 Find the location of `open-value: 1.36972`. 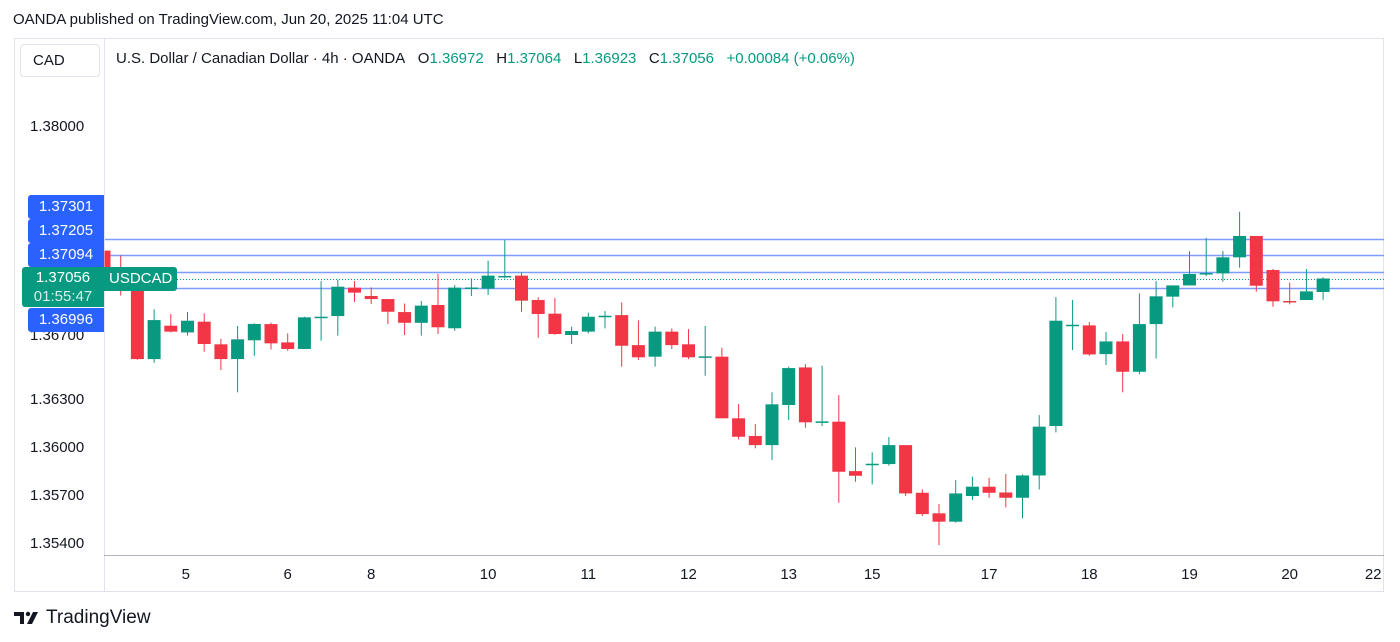

open-value: 1.36972 is located at coordinates (456, 58).